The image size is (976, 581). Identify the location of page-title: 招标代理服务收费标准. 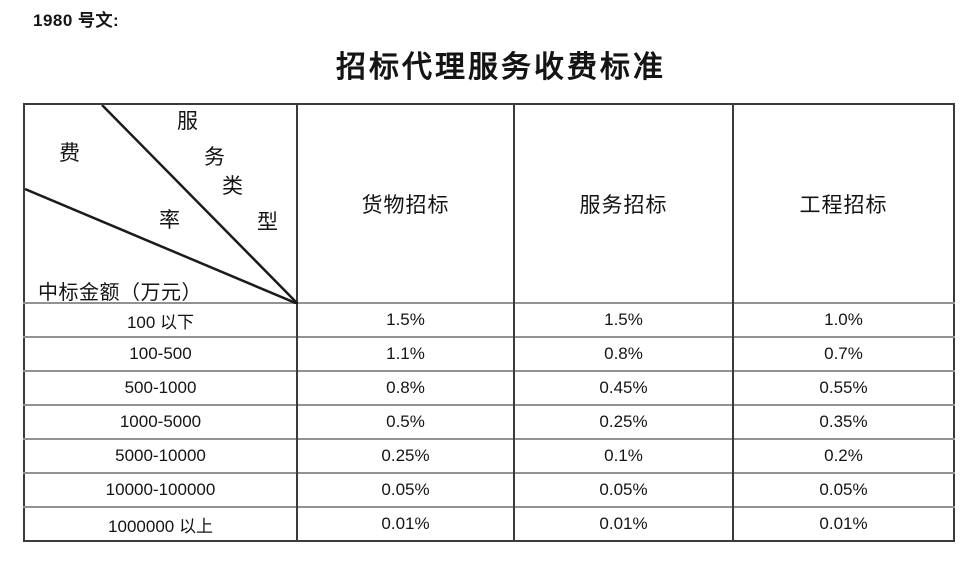
(501, 67).